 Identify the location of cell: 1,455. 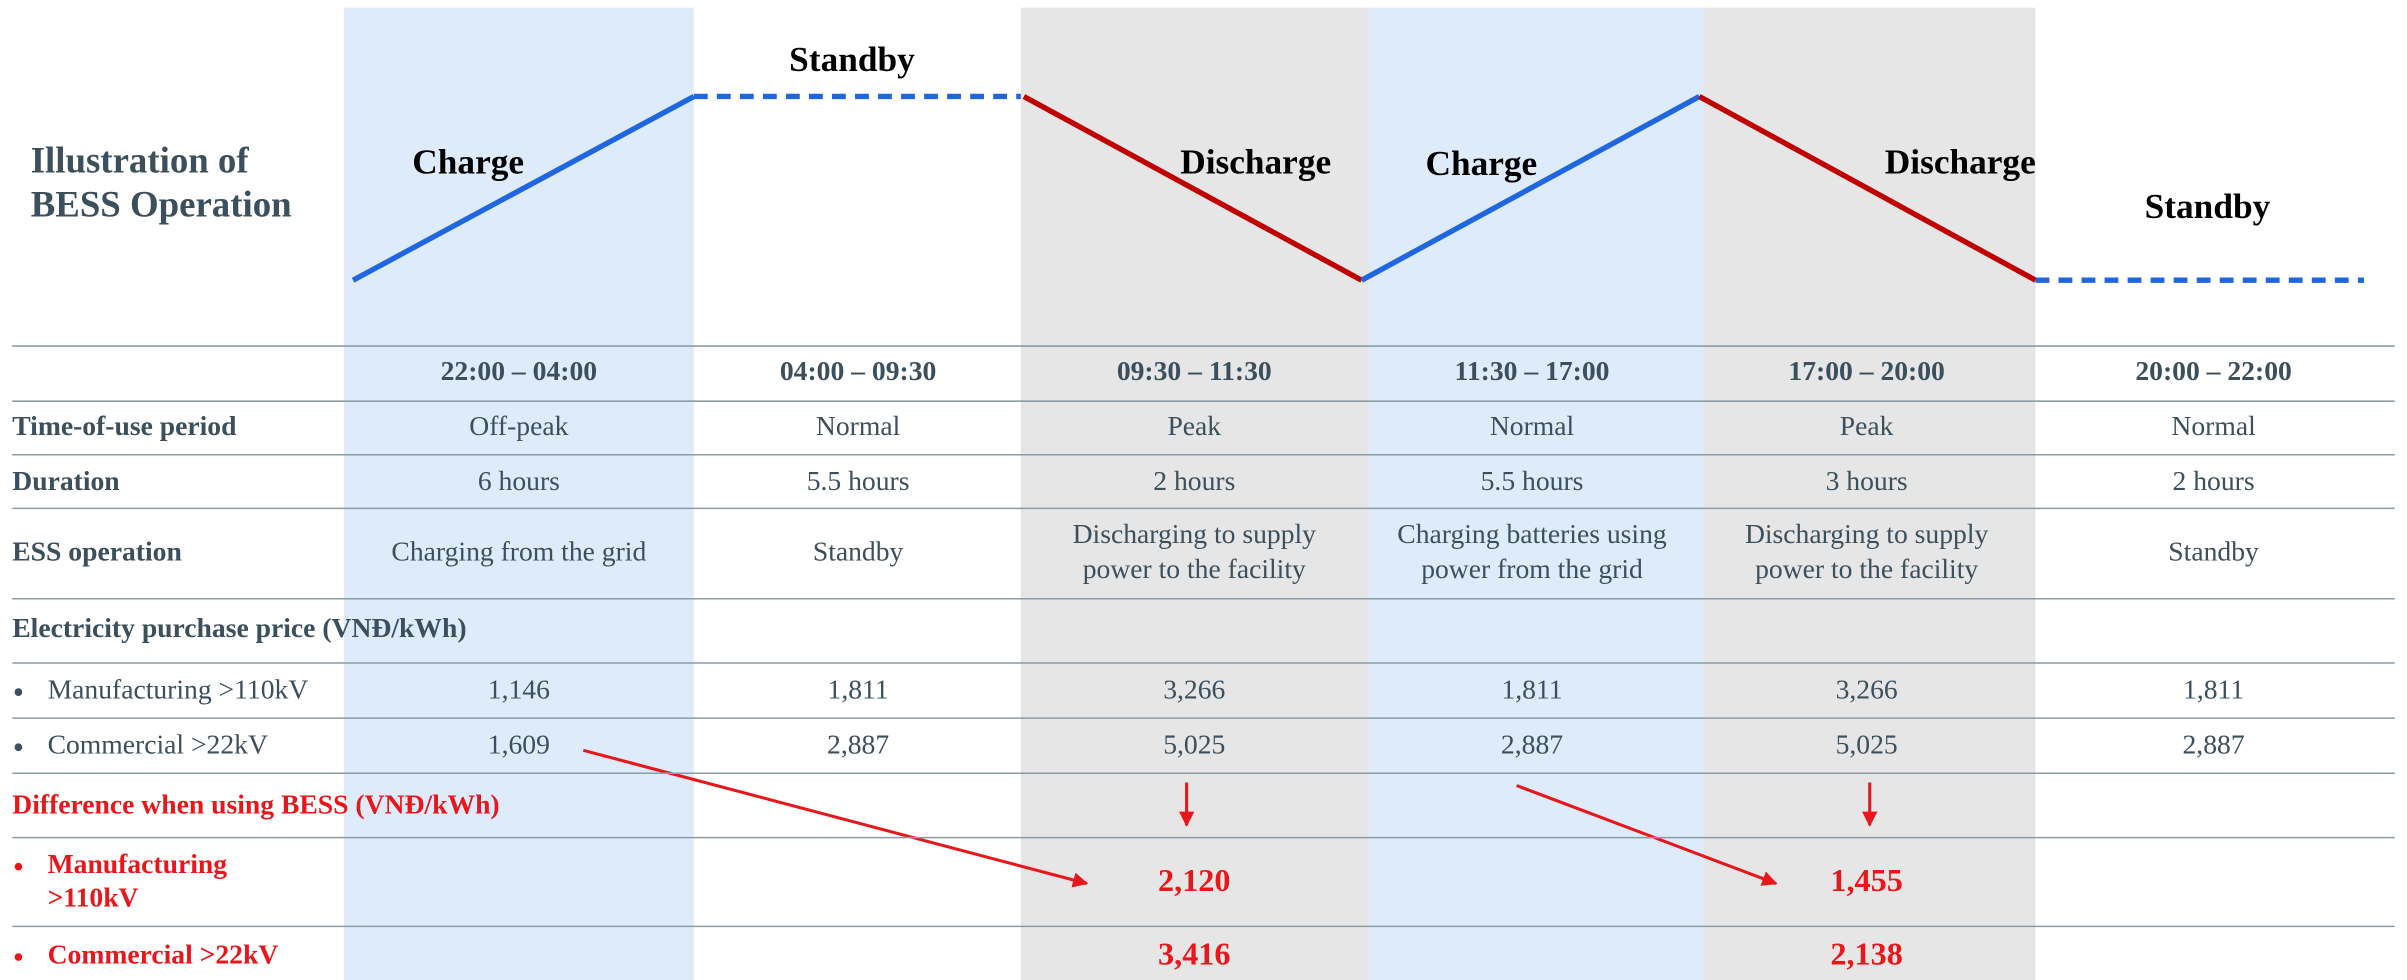
(1866, 880).